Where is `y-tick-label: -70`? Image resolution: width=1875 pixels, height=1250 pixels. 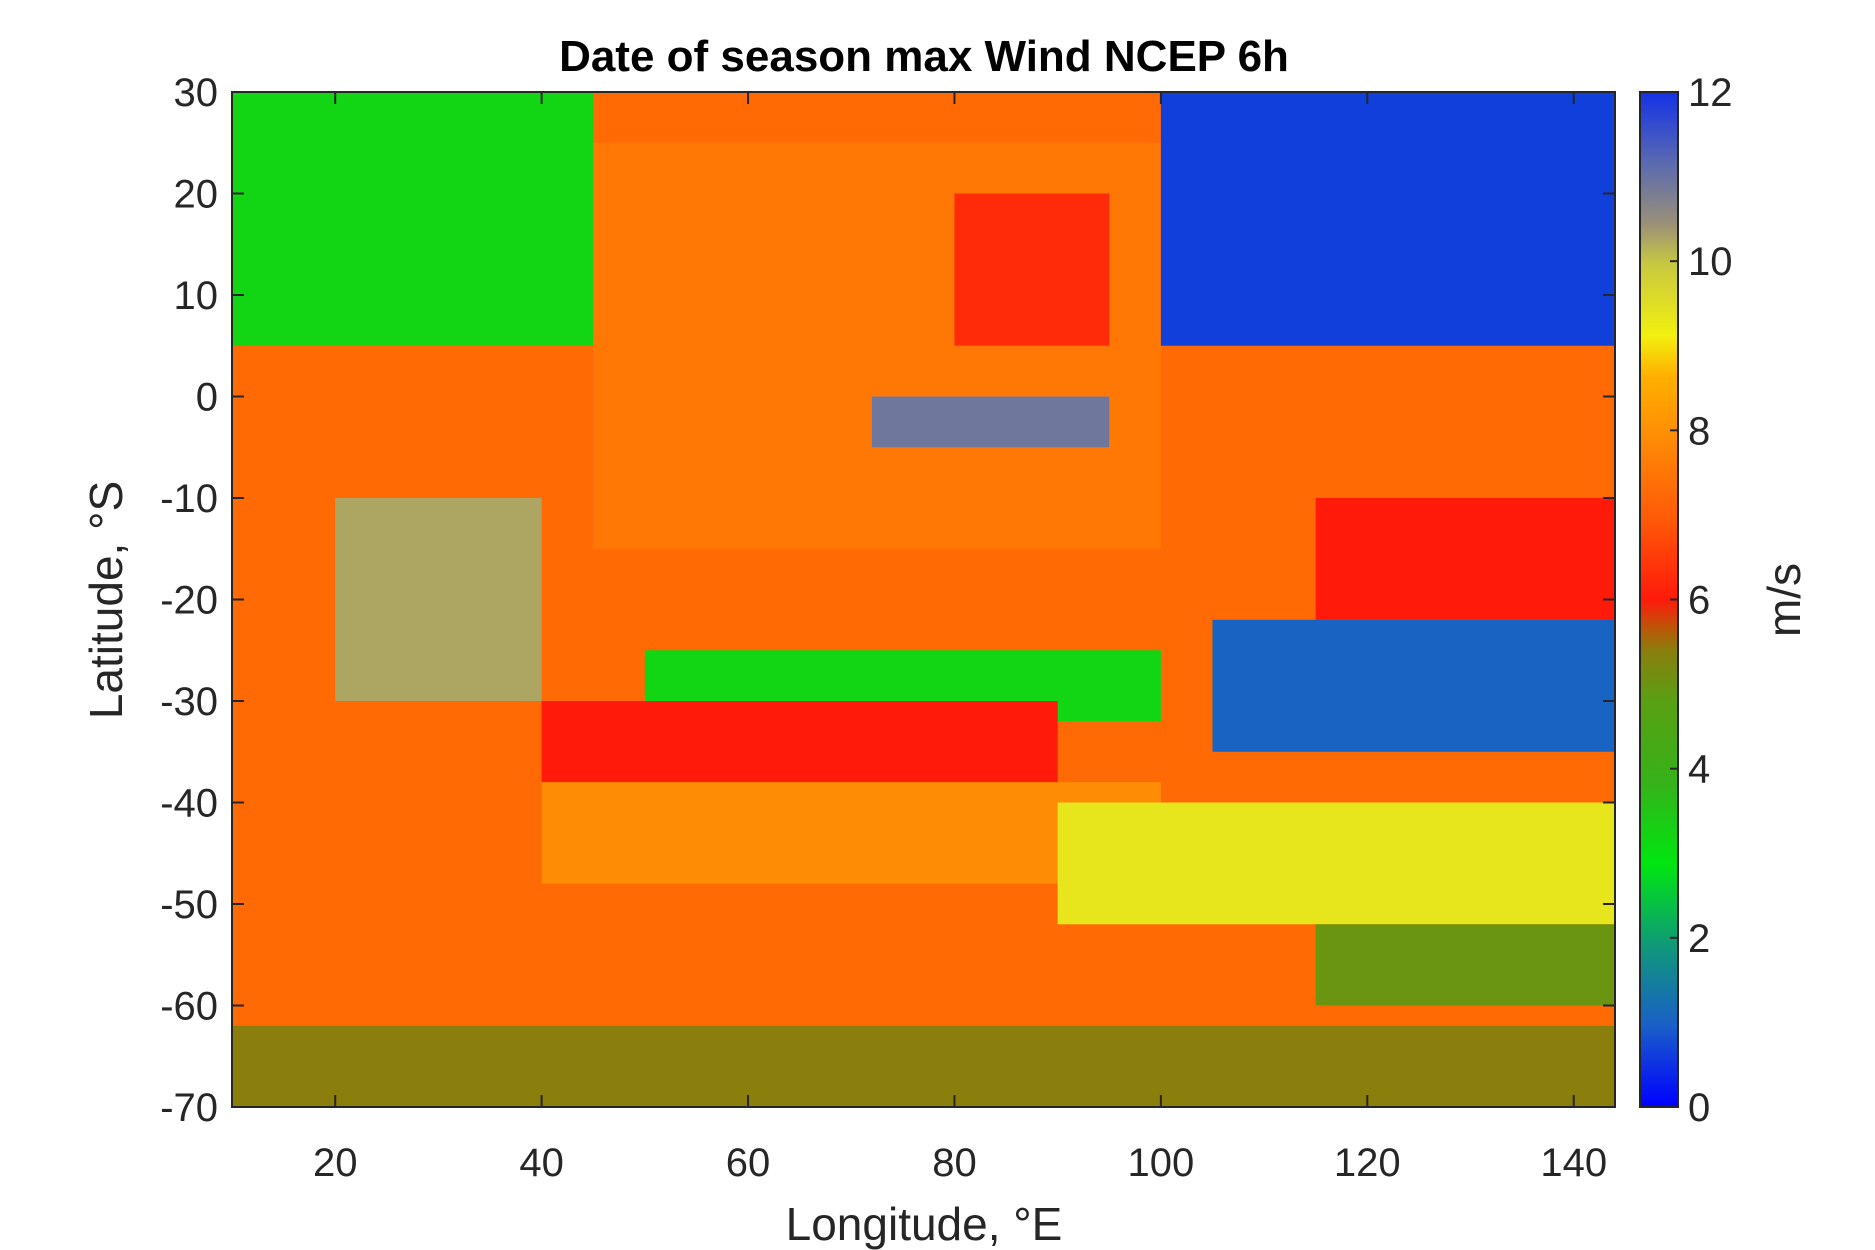
y-tick-label: -70 is located at coordinates (189, 1108).